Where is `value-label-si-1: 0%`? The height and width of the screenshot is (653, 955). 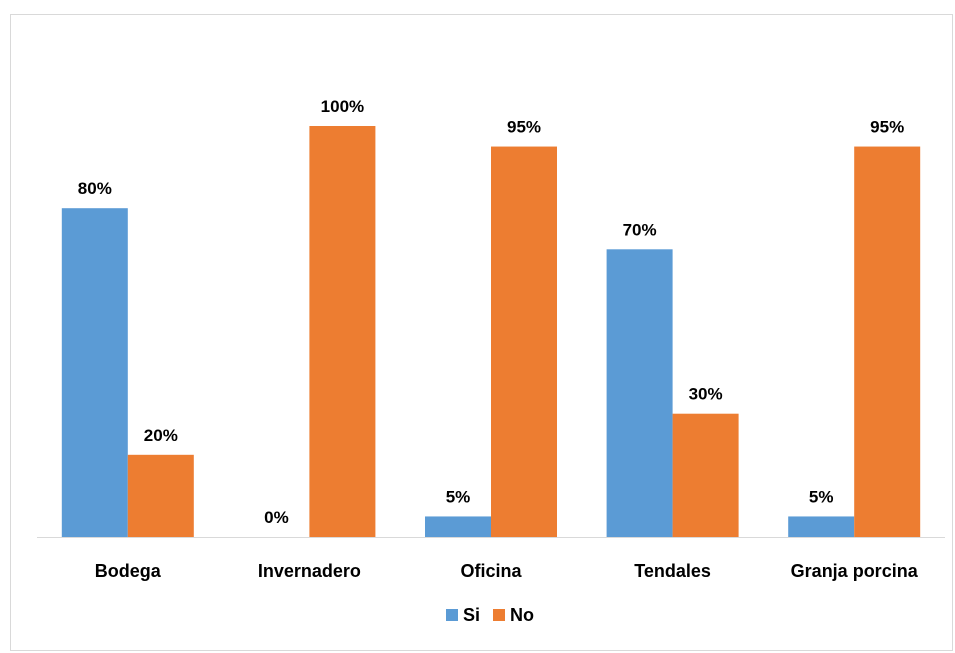
value-label-si-1: 0% is located at coordinates (276, 517).